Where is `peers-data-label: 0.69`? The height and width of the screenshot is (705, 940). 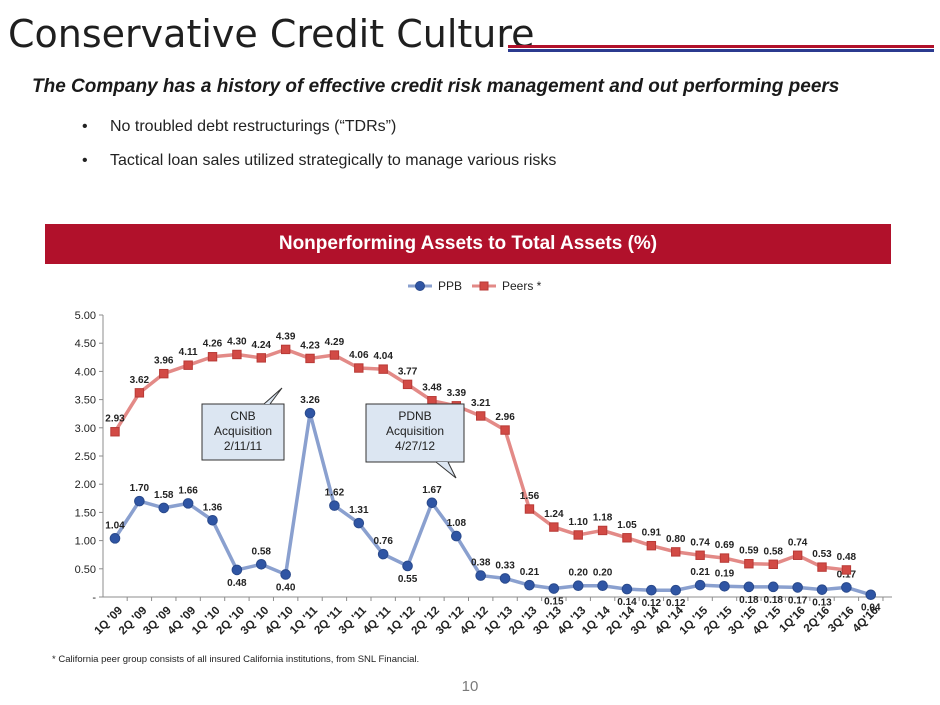
peers-data-label: 0.69 is located at coordinates (725, 545).